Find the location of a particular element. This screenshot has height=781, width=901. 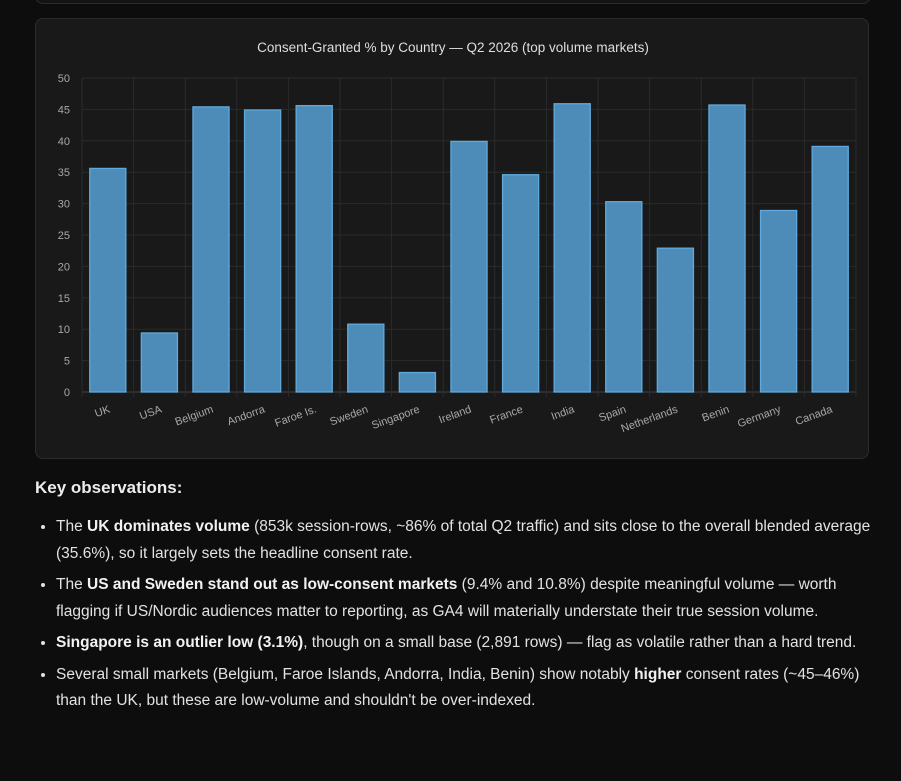

x-tick-label: Sweden is located at coordinates (348, 416).